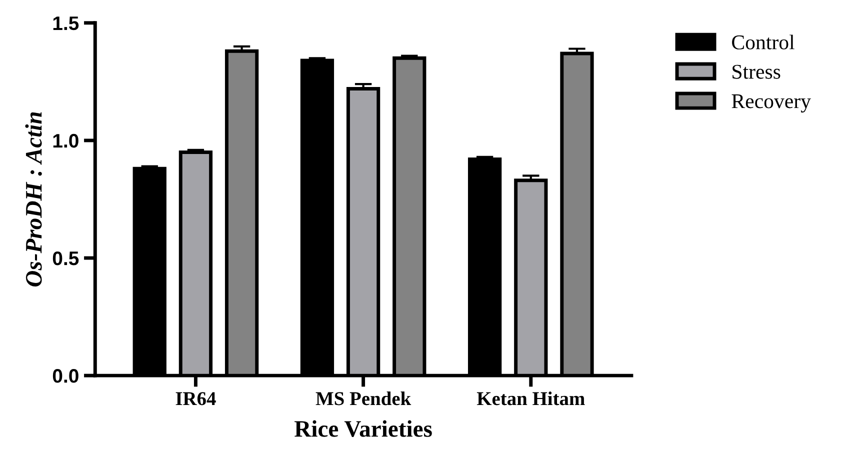  Describe the element at coordinates (756, 71) in the screenshot. I see `legend-label: Stress` at that location.